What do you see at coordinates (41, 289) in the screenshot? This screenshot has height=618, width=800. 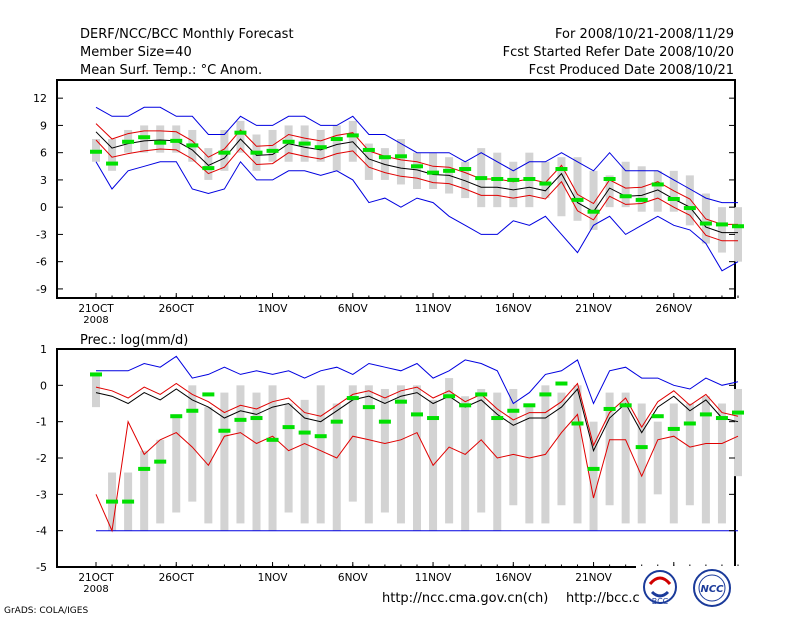 I see `temp-ytick-label: -9` at bounding box center [41, 289].